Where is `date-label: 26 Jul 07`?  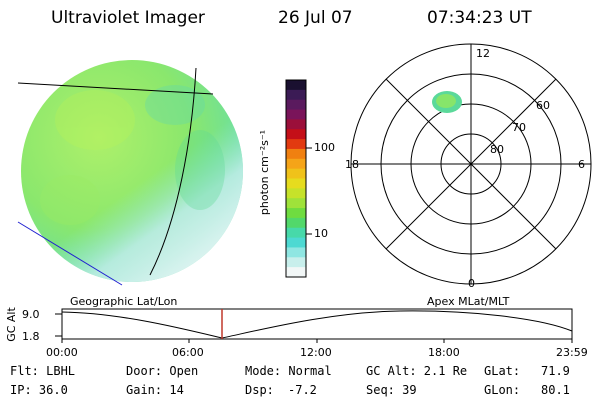
date-label: 26 Jul 07 is located at coordinates (315, 18).